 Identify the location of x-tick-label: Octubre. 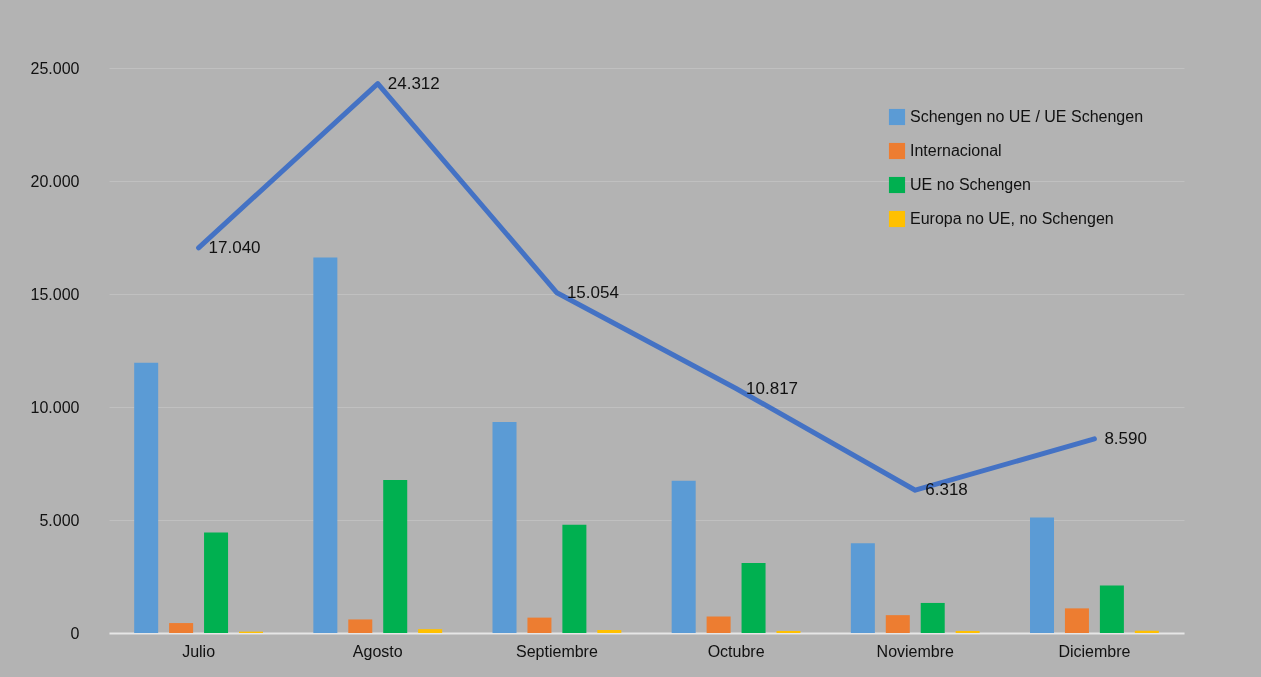
(736, 651).